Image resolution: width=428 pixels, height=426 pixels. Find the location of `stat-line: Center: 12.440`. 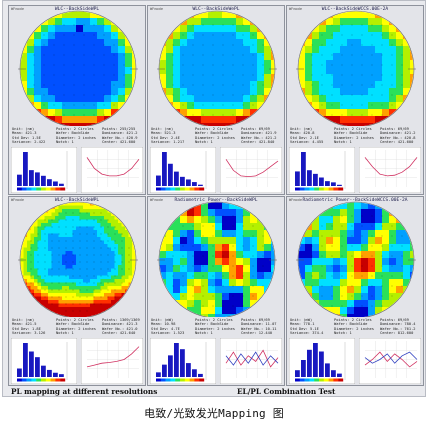

stat-line: Center: 12.440 is located at coordinates (257, 333).